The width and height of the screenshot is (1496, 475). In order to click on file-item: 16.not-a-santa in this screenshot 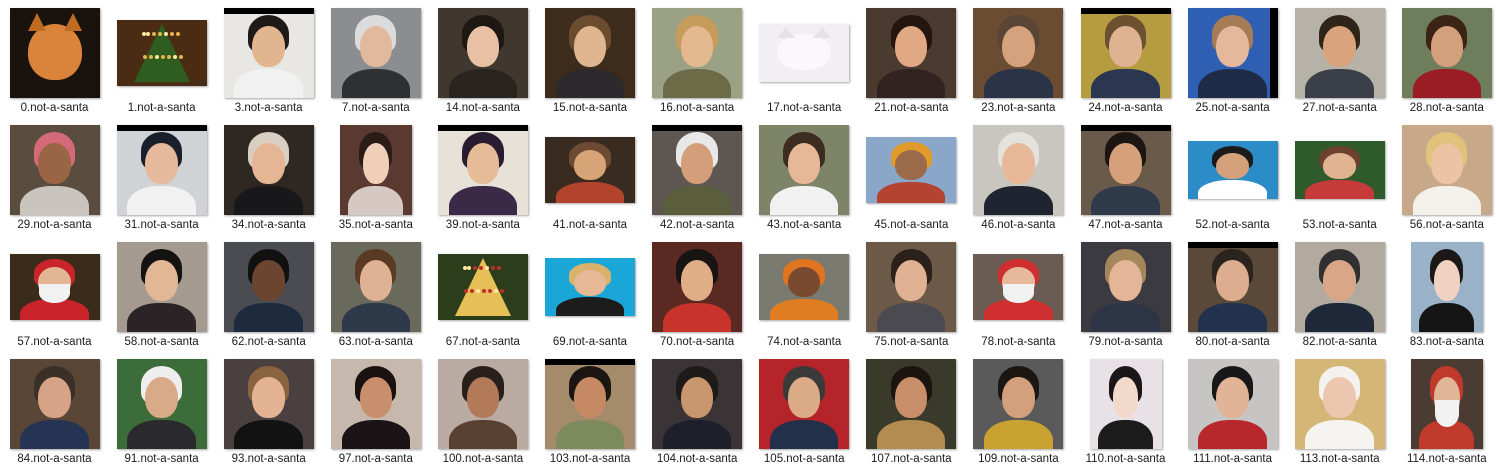, I will do `click(697, 63)`.